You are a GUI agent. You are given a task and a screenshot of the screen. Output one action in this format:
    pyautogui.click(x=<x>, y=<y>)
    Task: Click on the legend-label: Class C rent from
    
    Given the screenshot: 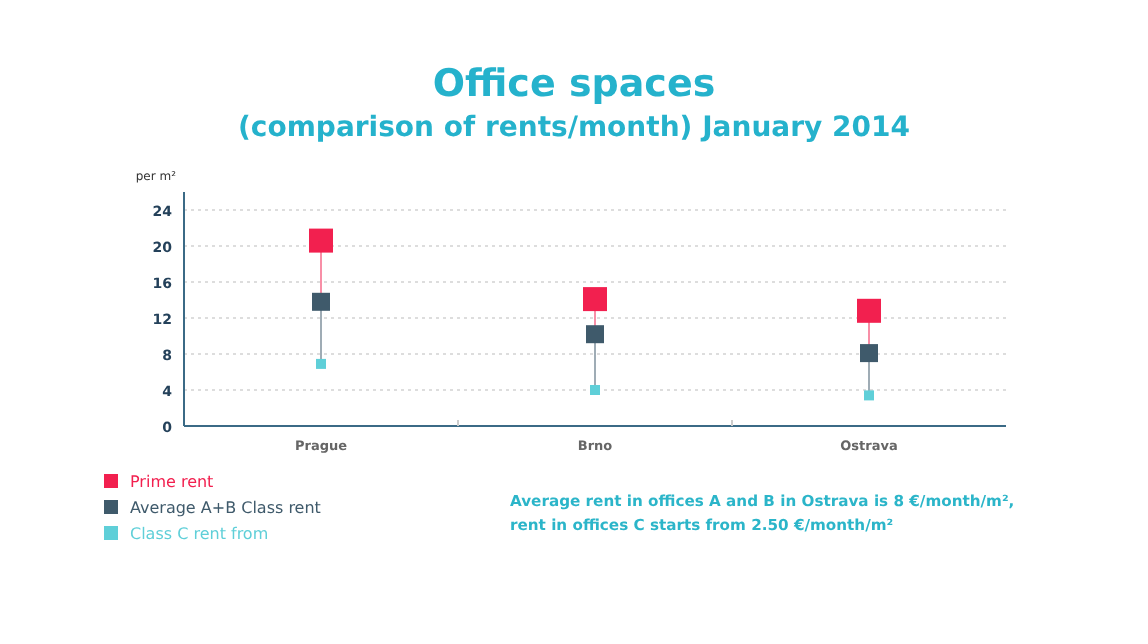 What is the action you would take?
    pyautogui.click(x=199, y=534)
    